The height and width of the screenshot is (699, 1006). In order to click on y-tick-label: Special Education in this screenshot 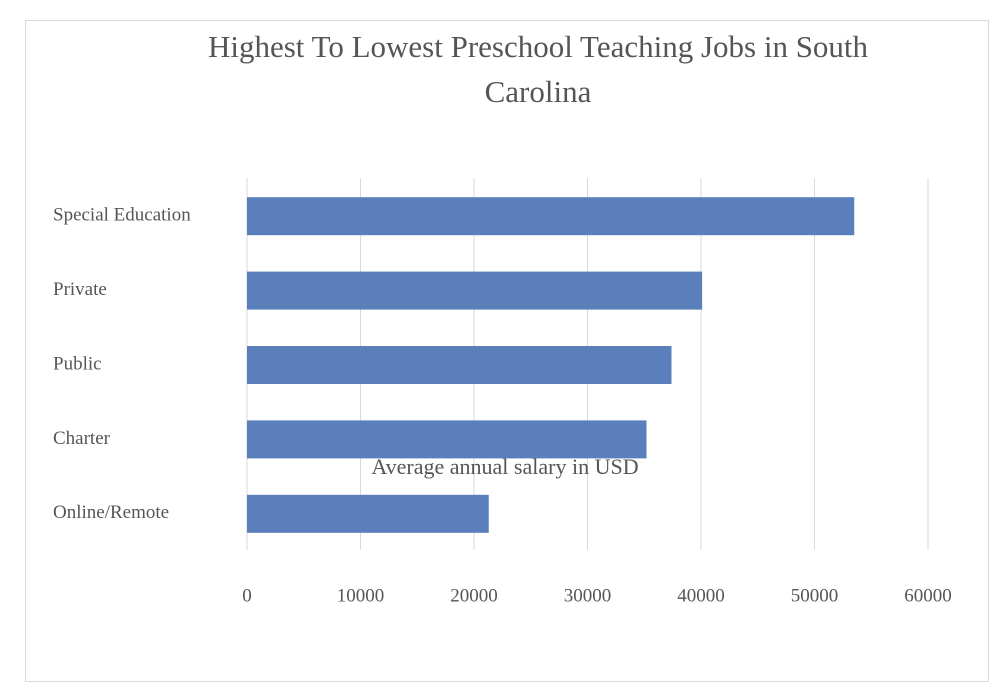, I will do `click(122, 215)`.